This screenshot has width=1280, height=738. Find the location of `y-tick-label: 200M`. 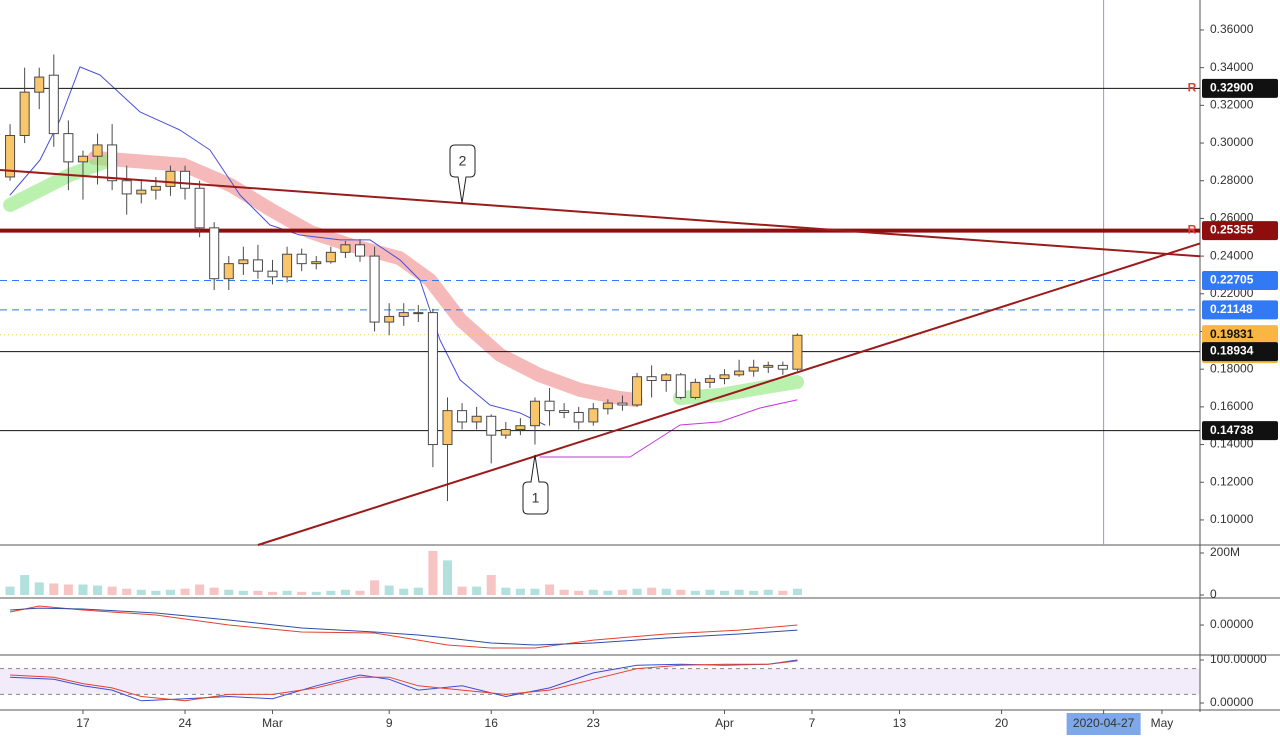

y-tick-label: 200M is located at coordinates (1225, 552).